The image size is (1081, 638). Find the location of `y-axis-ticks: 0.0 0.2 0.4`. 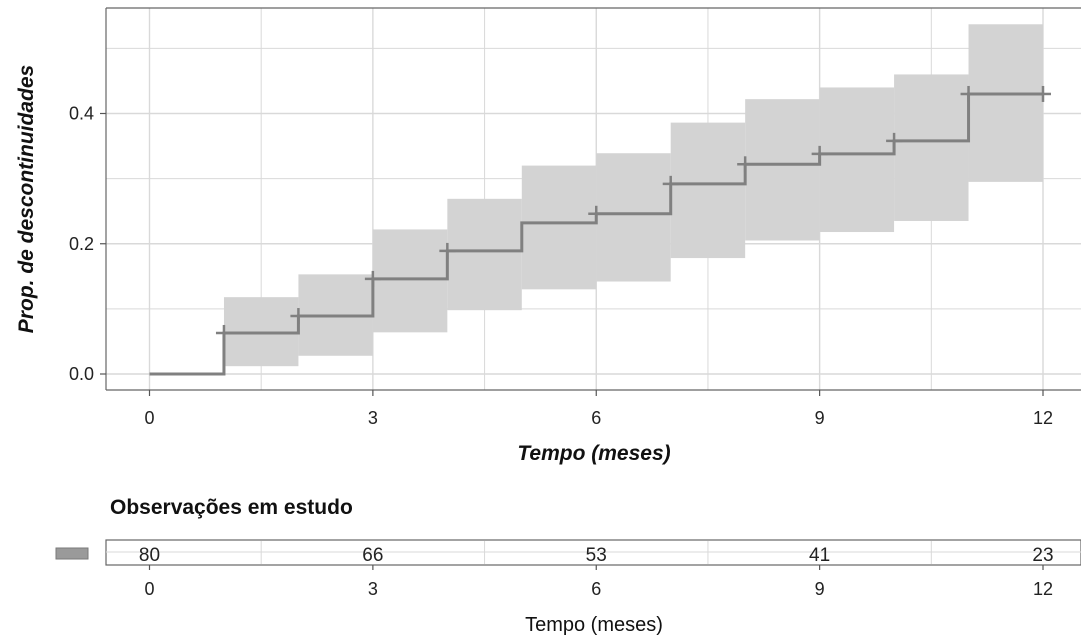

y-axis-ticks: 0.0 0.2 0.4 is located at coordinates (87, 244).